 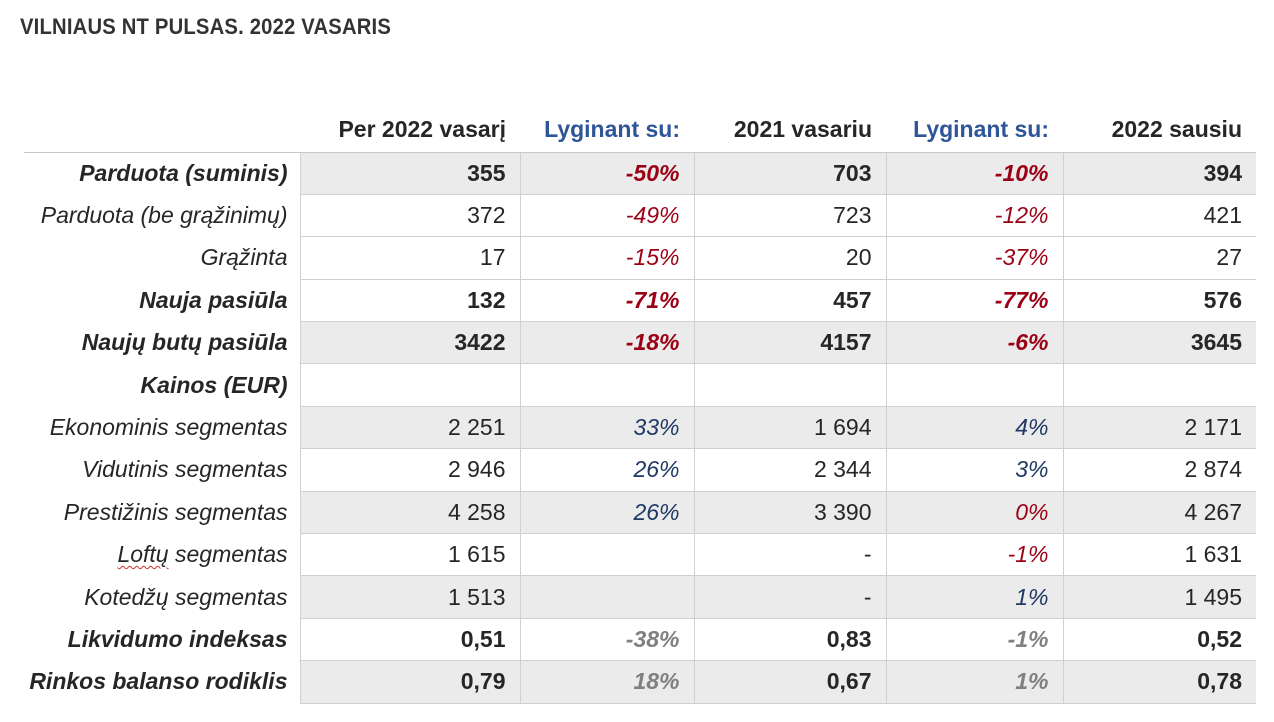 I want to click on table-row-parduota-suminis: Parduota (suminis) 355 -50% 703 -10% 394, so click(x=640, y=173).